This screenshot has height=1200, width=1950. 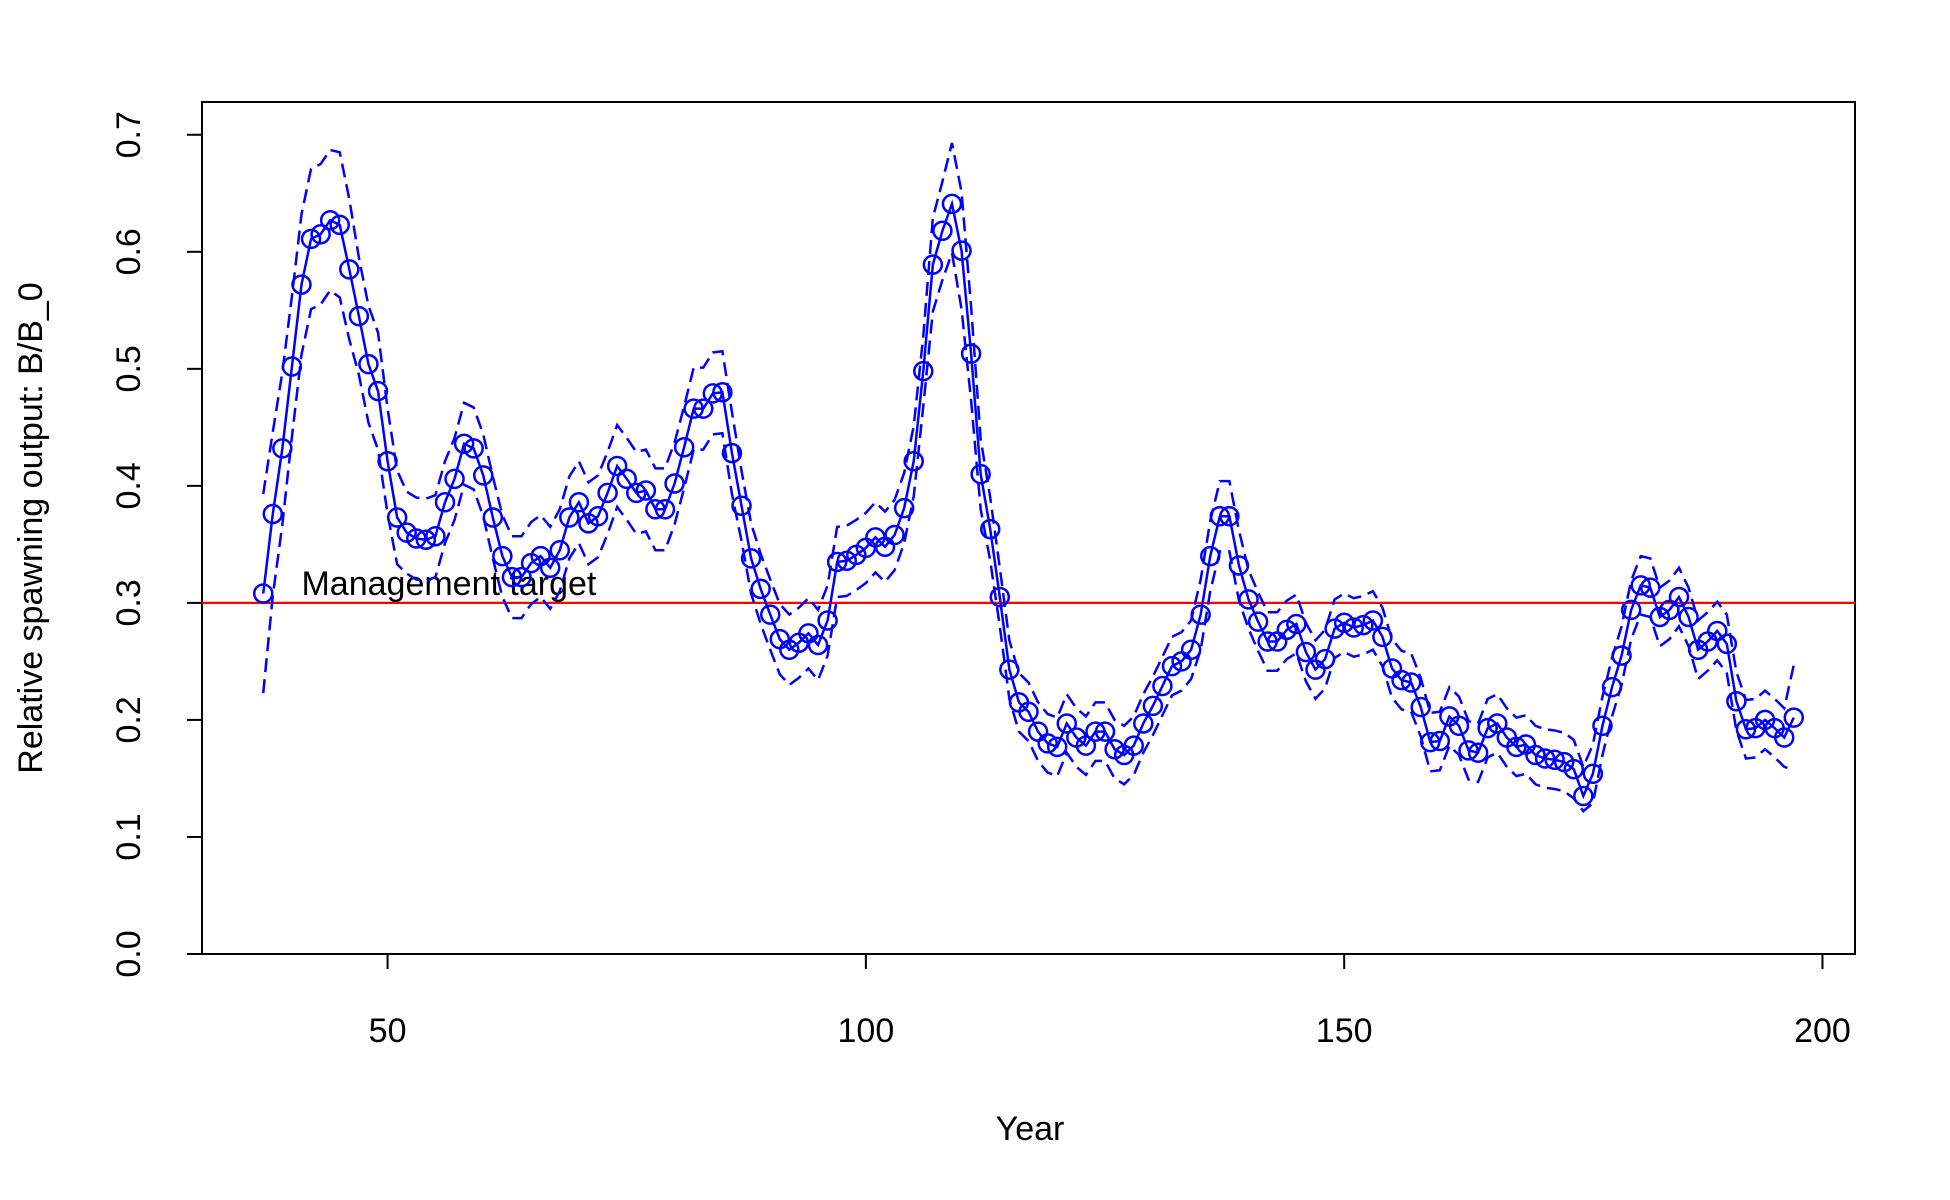 I want to click on x-tick-label: 50, so click(x=388, y=1031).